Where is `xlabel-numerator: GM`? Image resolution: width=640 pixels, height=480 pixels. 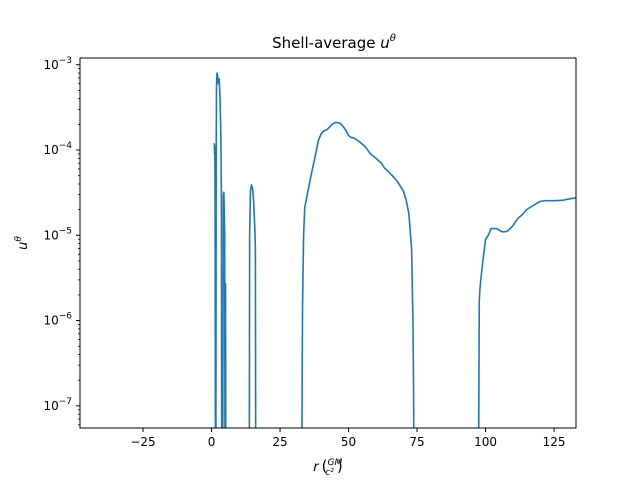 xlabel-numerator: GM is located at coordinates (335, 463).